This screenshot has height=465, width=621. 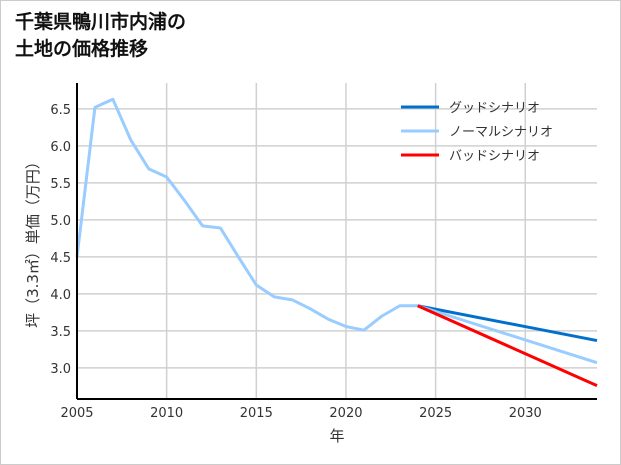 What do you see at coordinates (101, 22) in the screenshot?
I see `title-line-1: 千葉県鴨川市内浦の` at bounding box center [101, 22].